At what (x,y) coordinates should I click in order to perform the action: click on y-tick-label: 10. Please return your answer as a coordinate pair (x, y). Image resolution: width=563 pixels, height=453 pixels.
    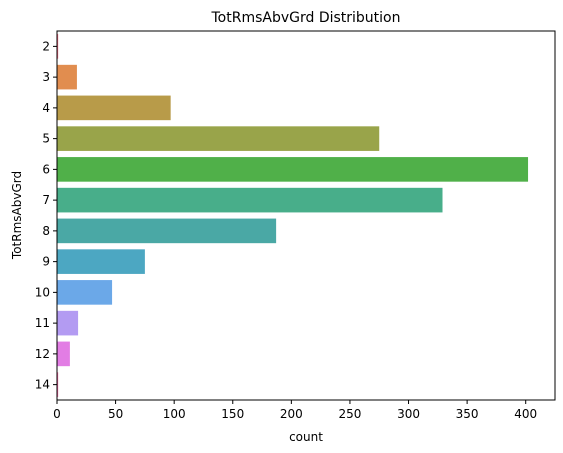
    Looking at the image, I should click on (42, 292).